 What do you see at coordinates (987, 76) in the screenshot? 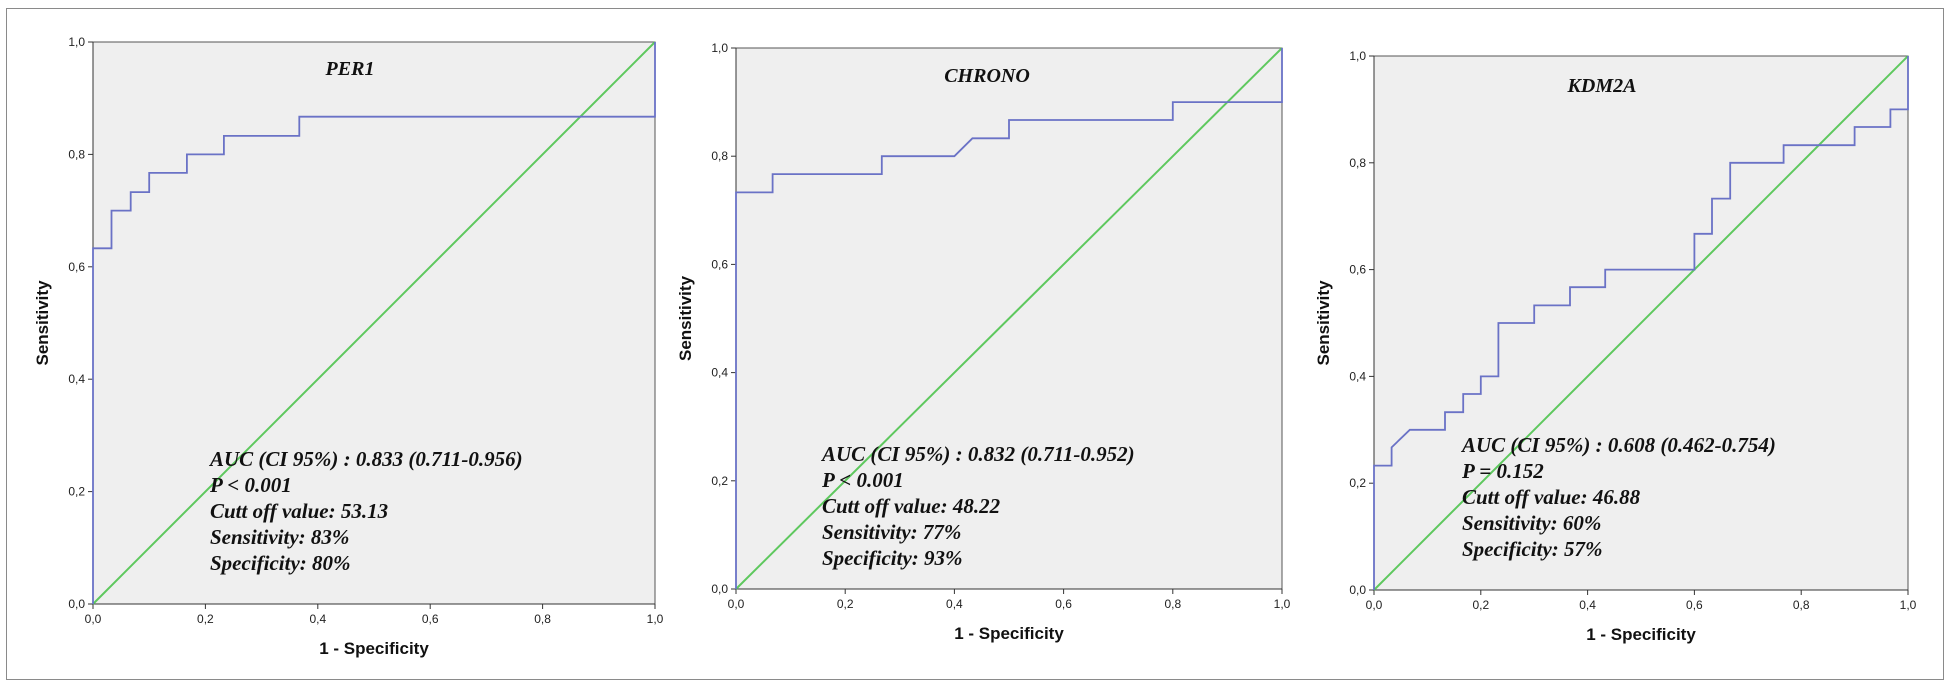
I see `panel-title-chrono: CHRONO` at bounding box center [987, 76].